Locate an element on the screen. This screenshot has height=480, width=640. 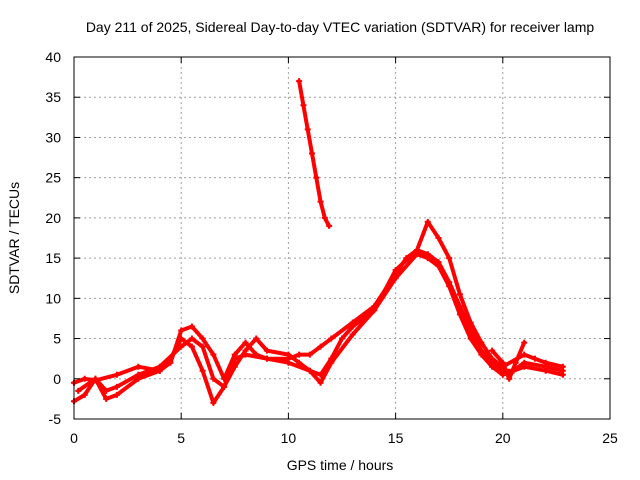
y-tick-label: 40 is located at coordinates (53, 57).